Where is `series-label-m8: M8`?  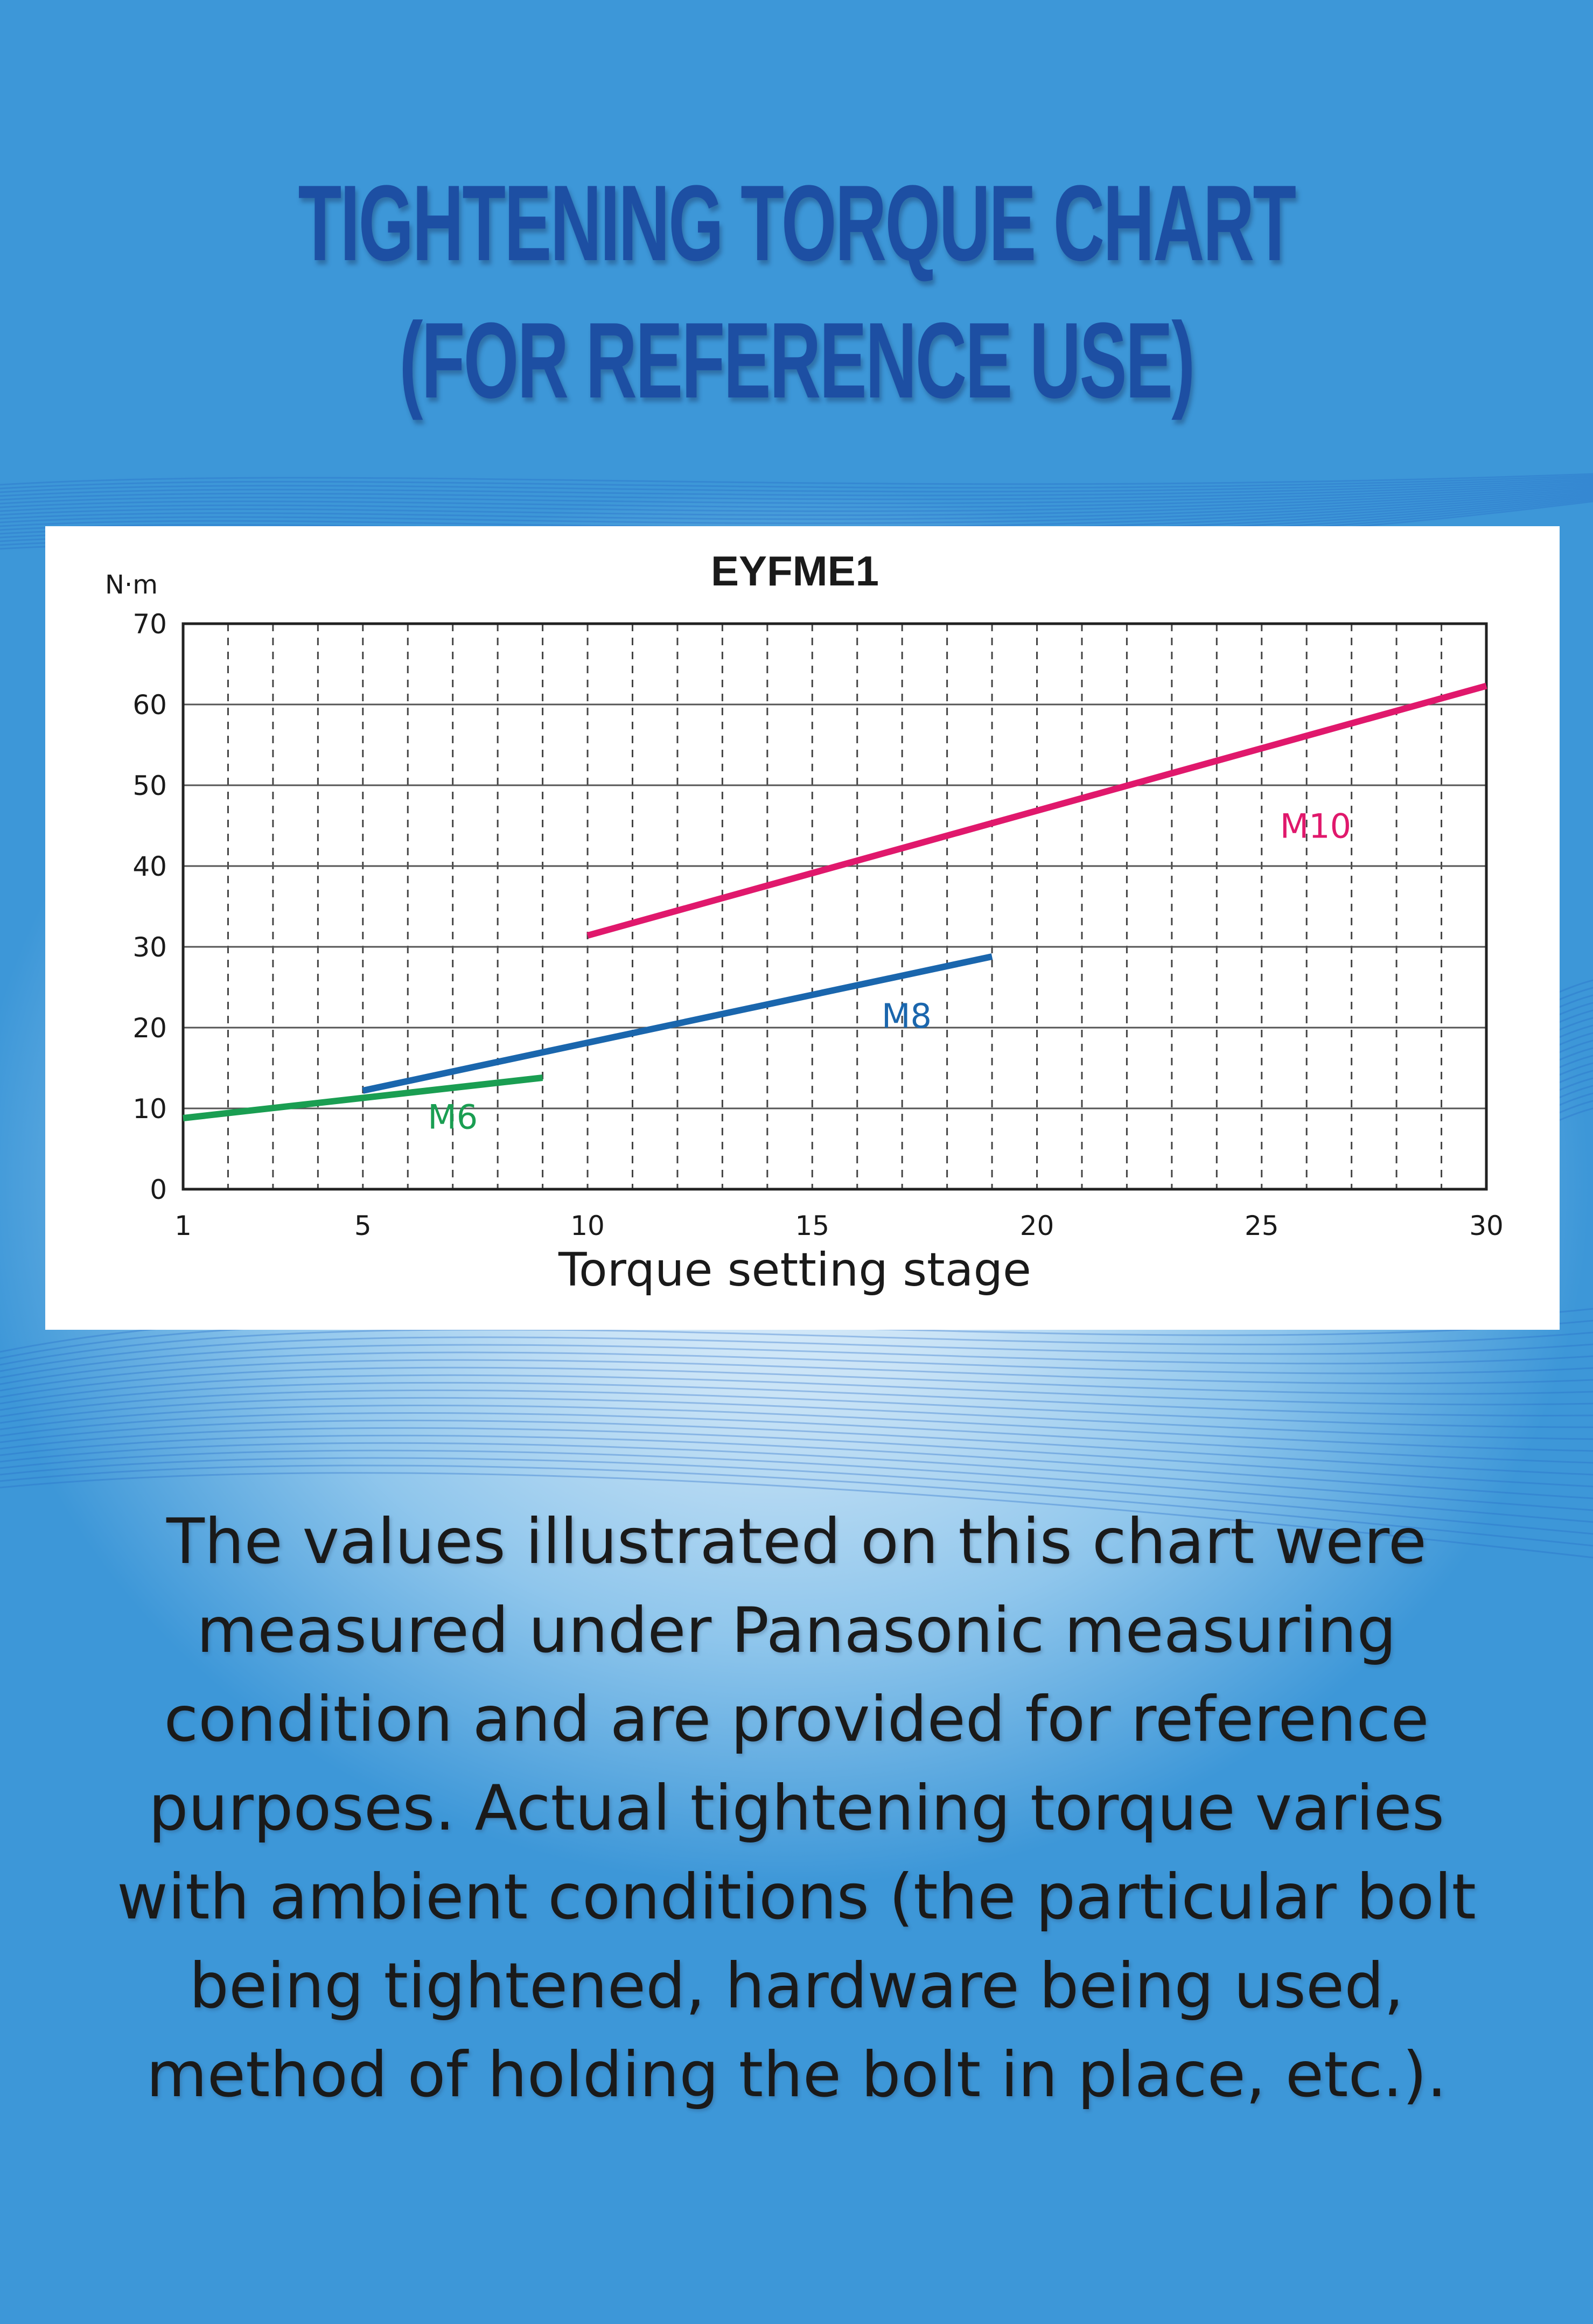
series-label-m8: M8 is located at coordinates (907, 1016).